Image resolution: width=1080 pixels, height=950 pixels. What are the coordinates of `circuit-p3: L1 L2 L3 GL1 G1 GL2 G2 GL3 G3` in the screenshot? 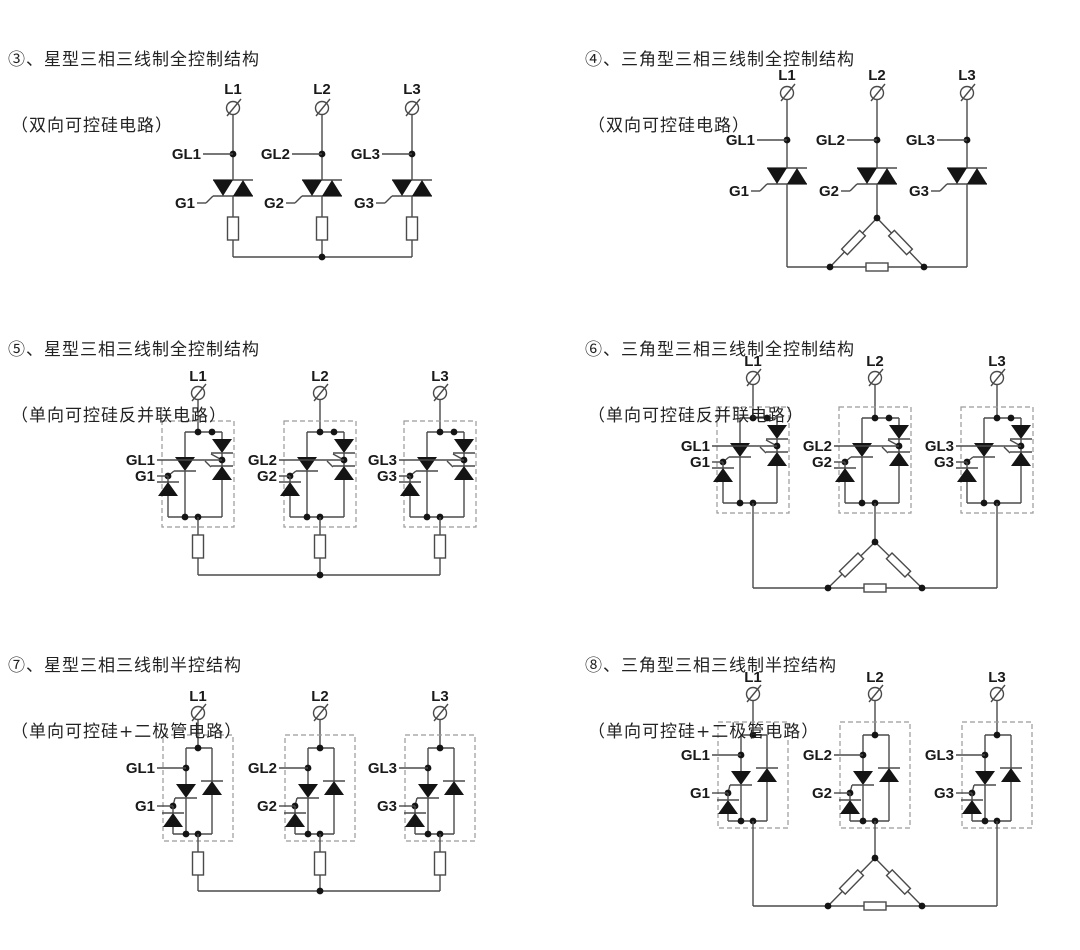 It's located at (302, 171).